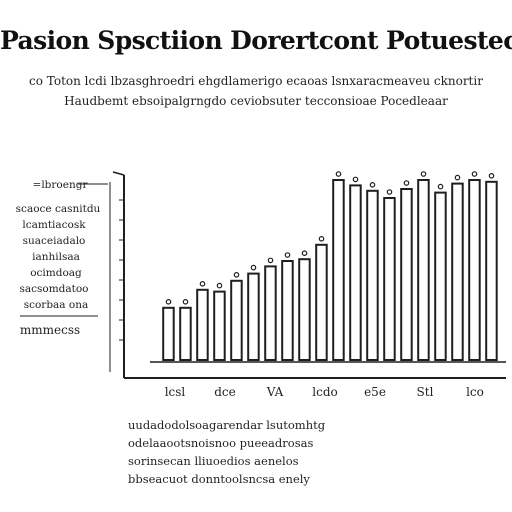  I want to click on footer-note-line-2: odelaaootsnoisnoo pueeadrosas, so click(221, 443).